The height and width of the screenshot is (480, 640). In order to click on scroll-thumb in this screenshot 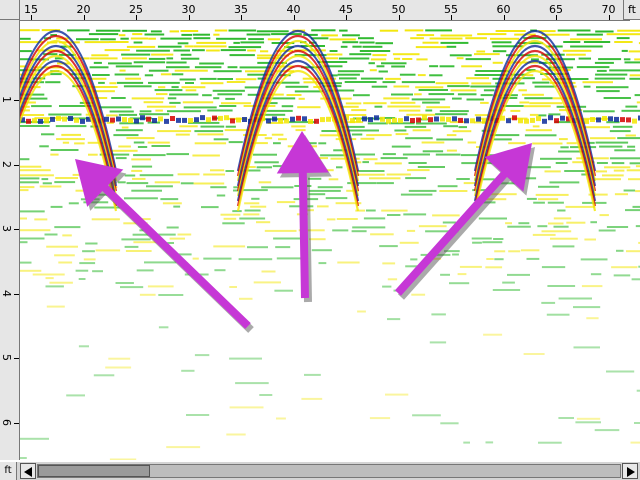, I will do `click(94, 471)`.